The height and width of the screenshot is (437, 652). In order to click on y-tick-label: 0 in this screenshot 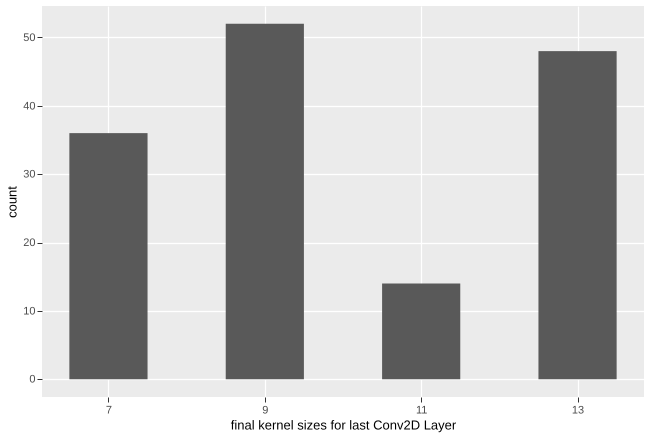, I will do `click(32, 380)`.